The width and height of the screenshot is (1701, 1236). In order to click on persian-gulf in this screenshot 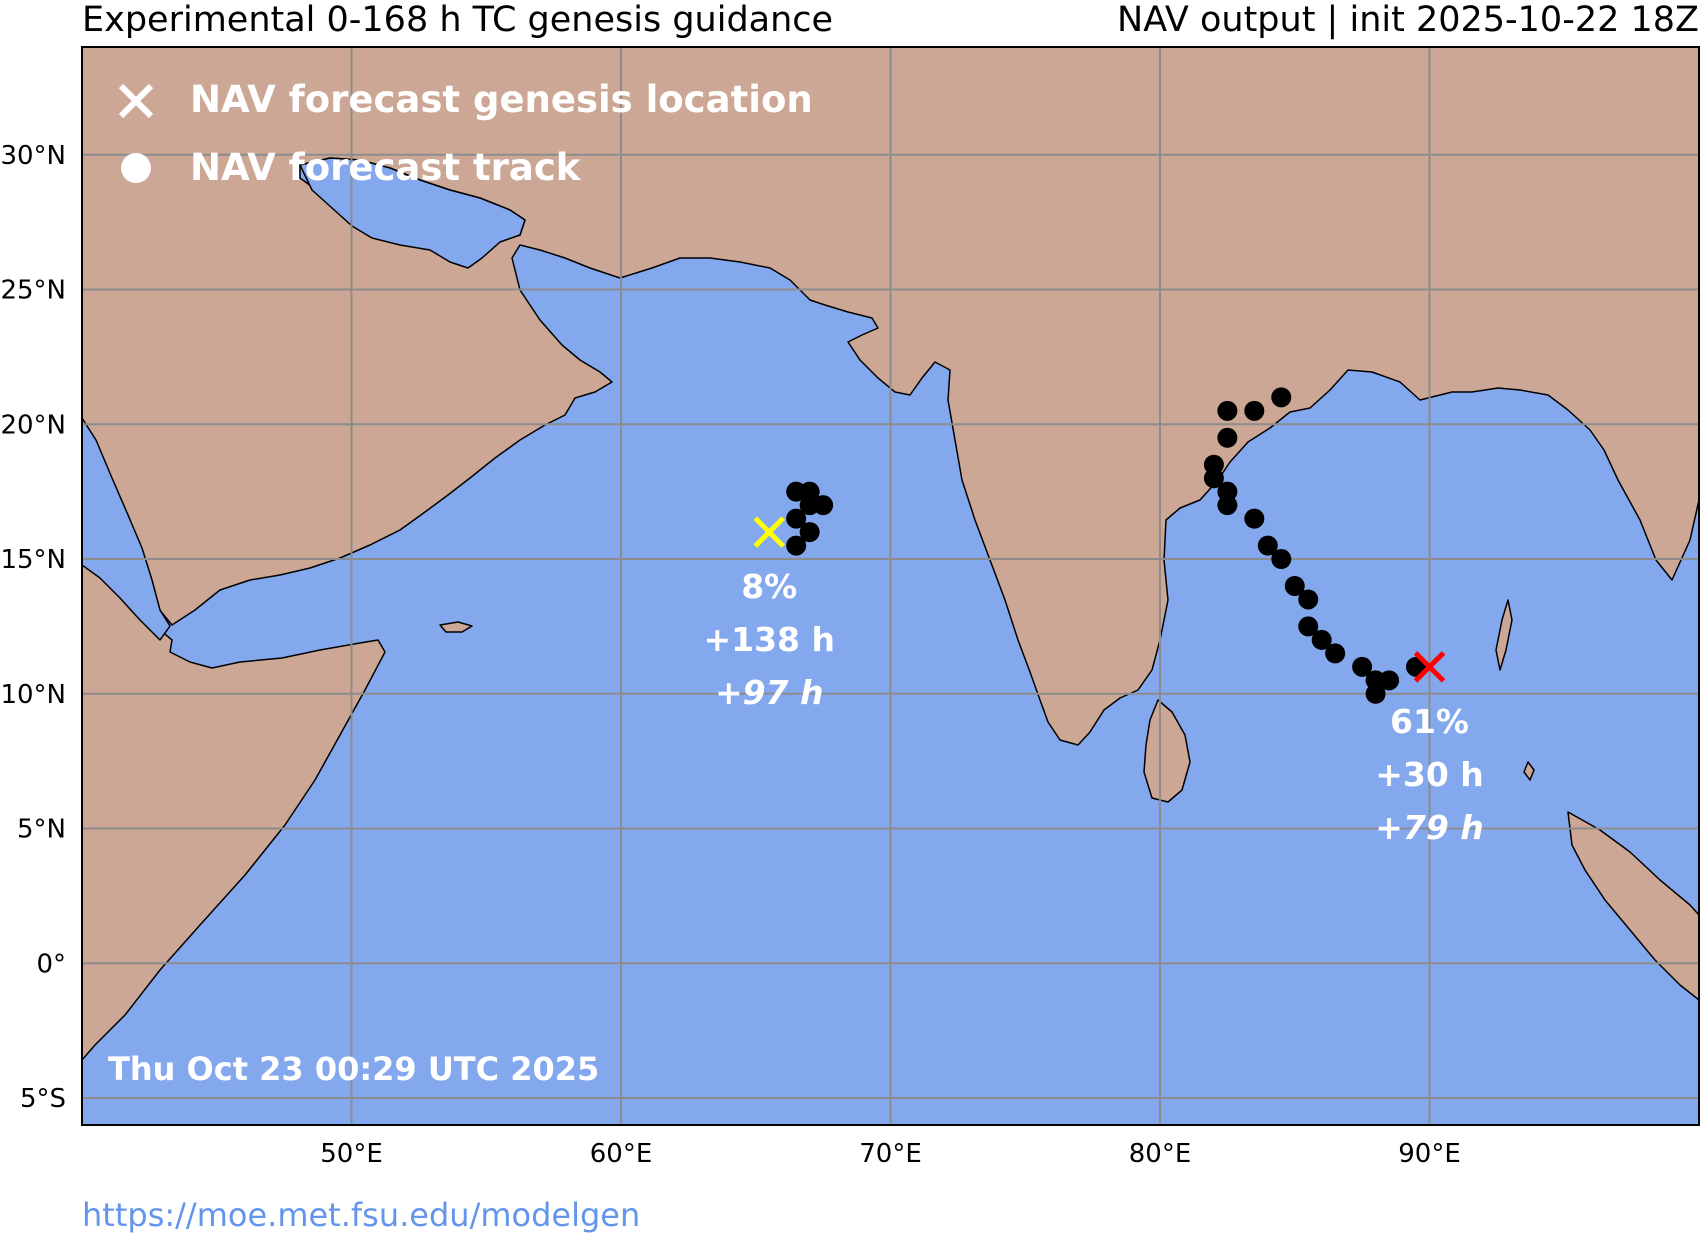, I will do `click(412, 213)`.